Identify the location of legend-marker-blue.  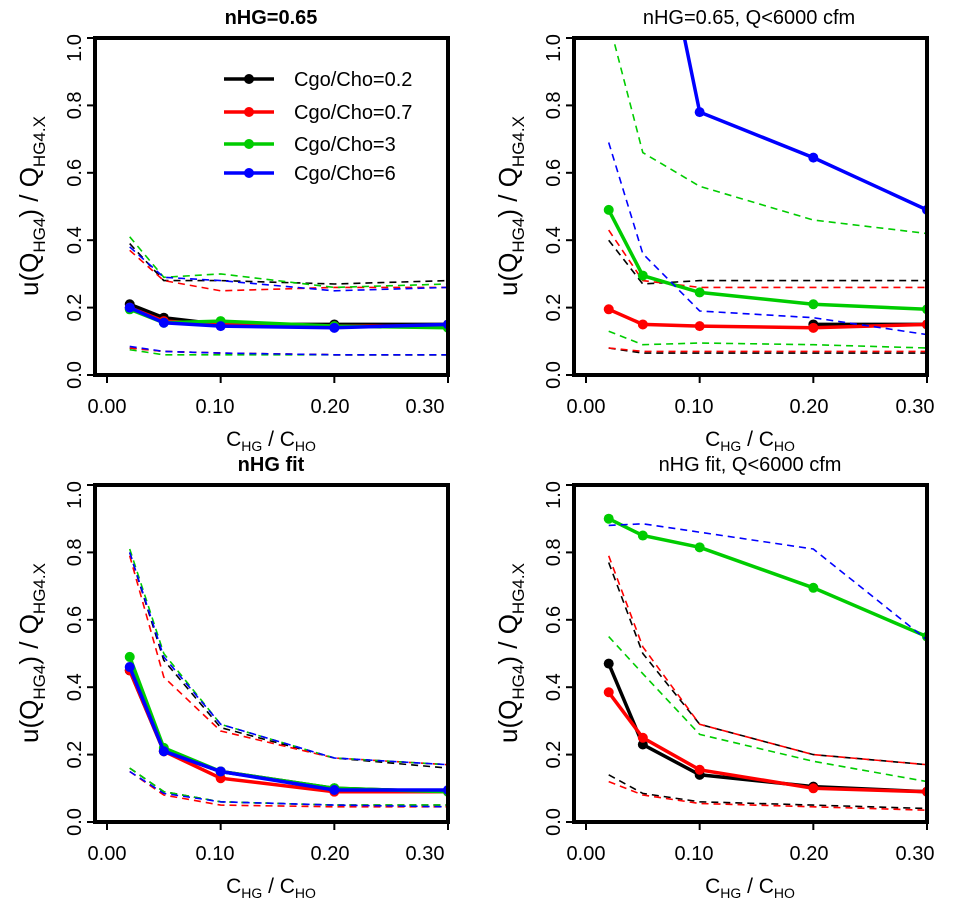
(249, 173).